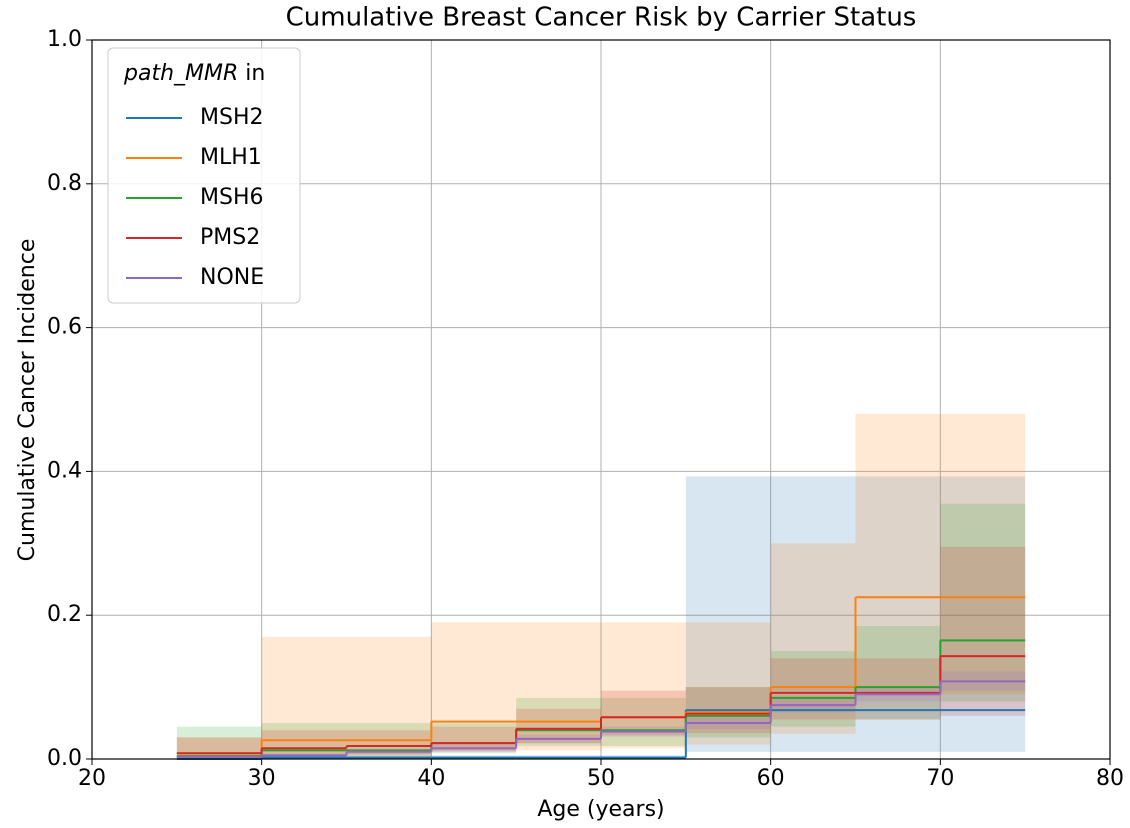 Image resolution: width=1130 pixels, height=828 pixels. I want to click on x-tick-label: 30, so click(262, 778).